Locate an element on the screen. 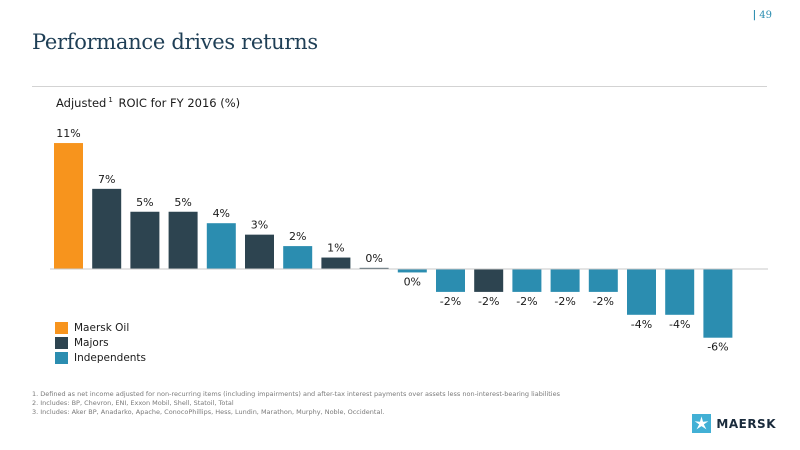 This screenshot has height=450, width=800. bar-label-12: -2% is located at coordinates (488, 301).